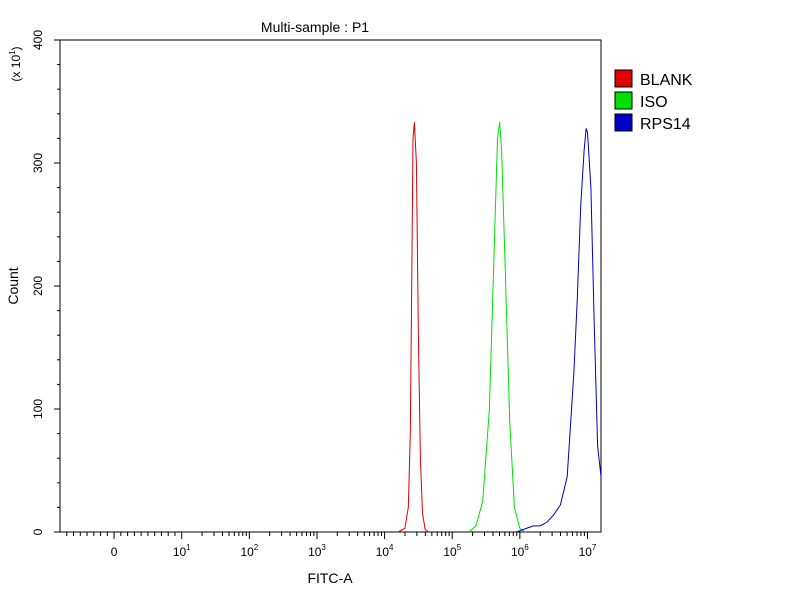 The width and height of the screenshot is (800, 600). Describe the element at coordinates (38, 531) in the screenshot. I see `y-tick-label: 0` at that location.